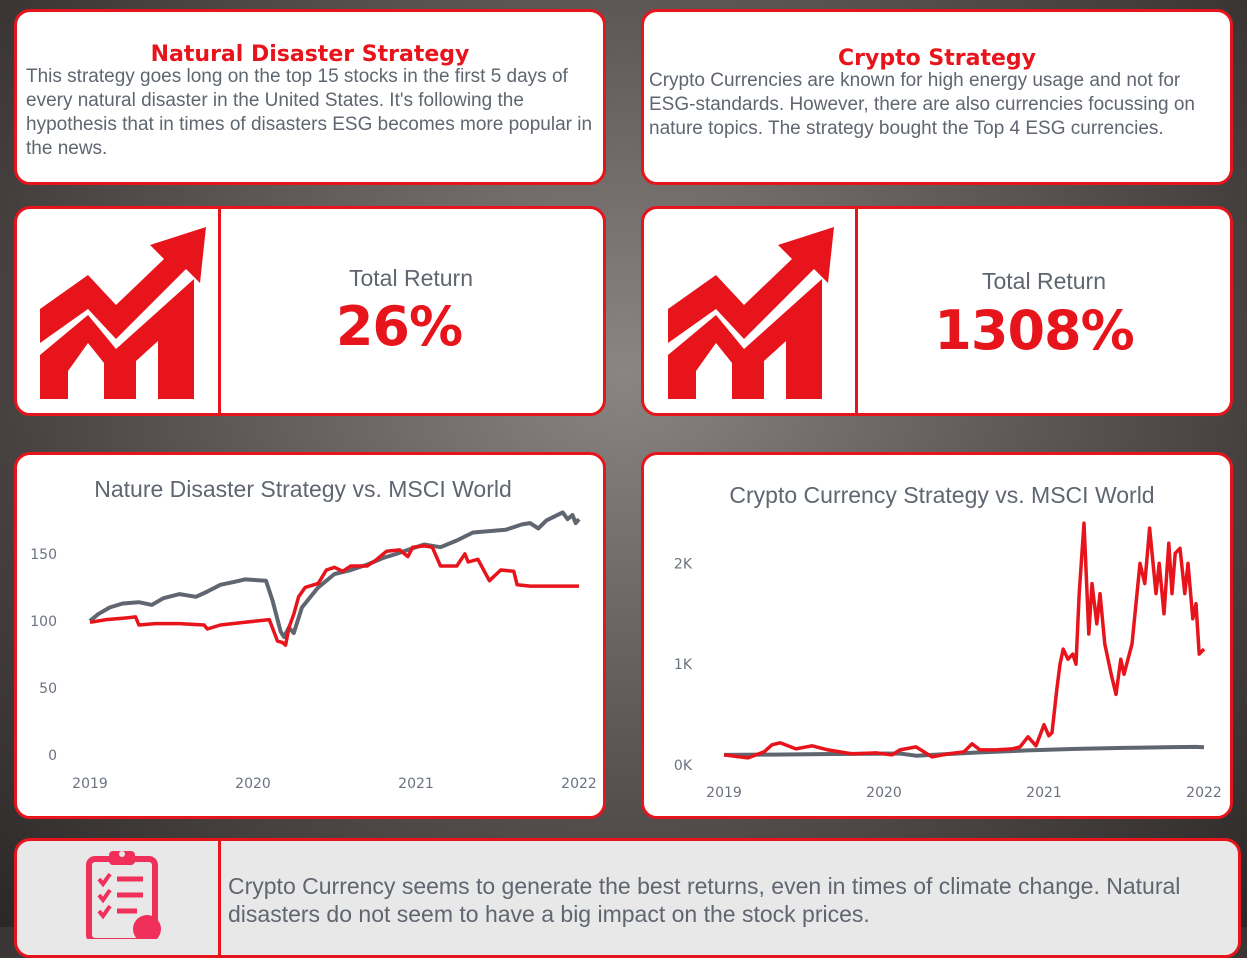 The width and height of the screenshot is (1247, 958). Describe the element at coordinates (942, 495) in the screenshot. I see `chart-title: Crypto Currency Strategy vs. MSCI World` at that location.